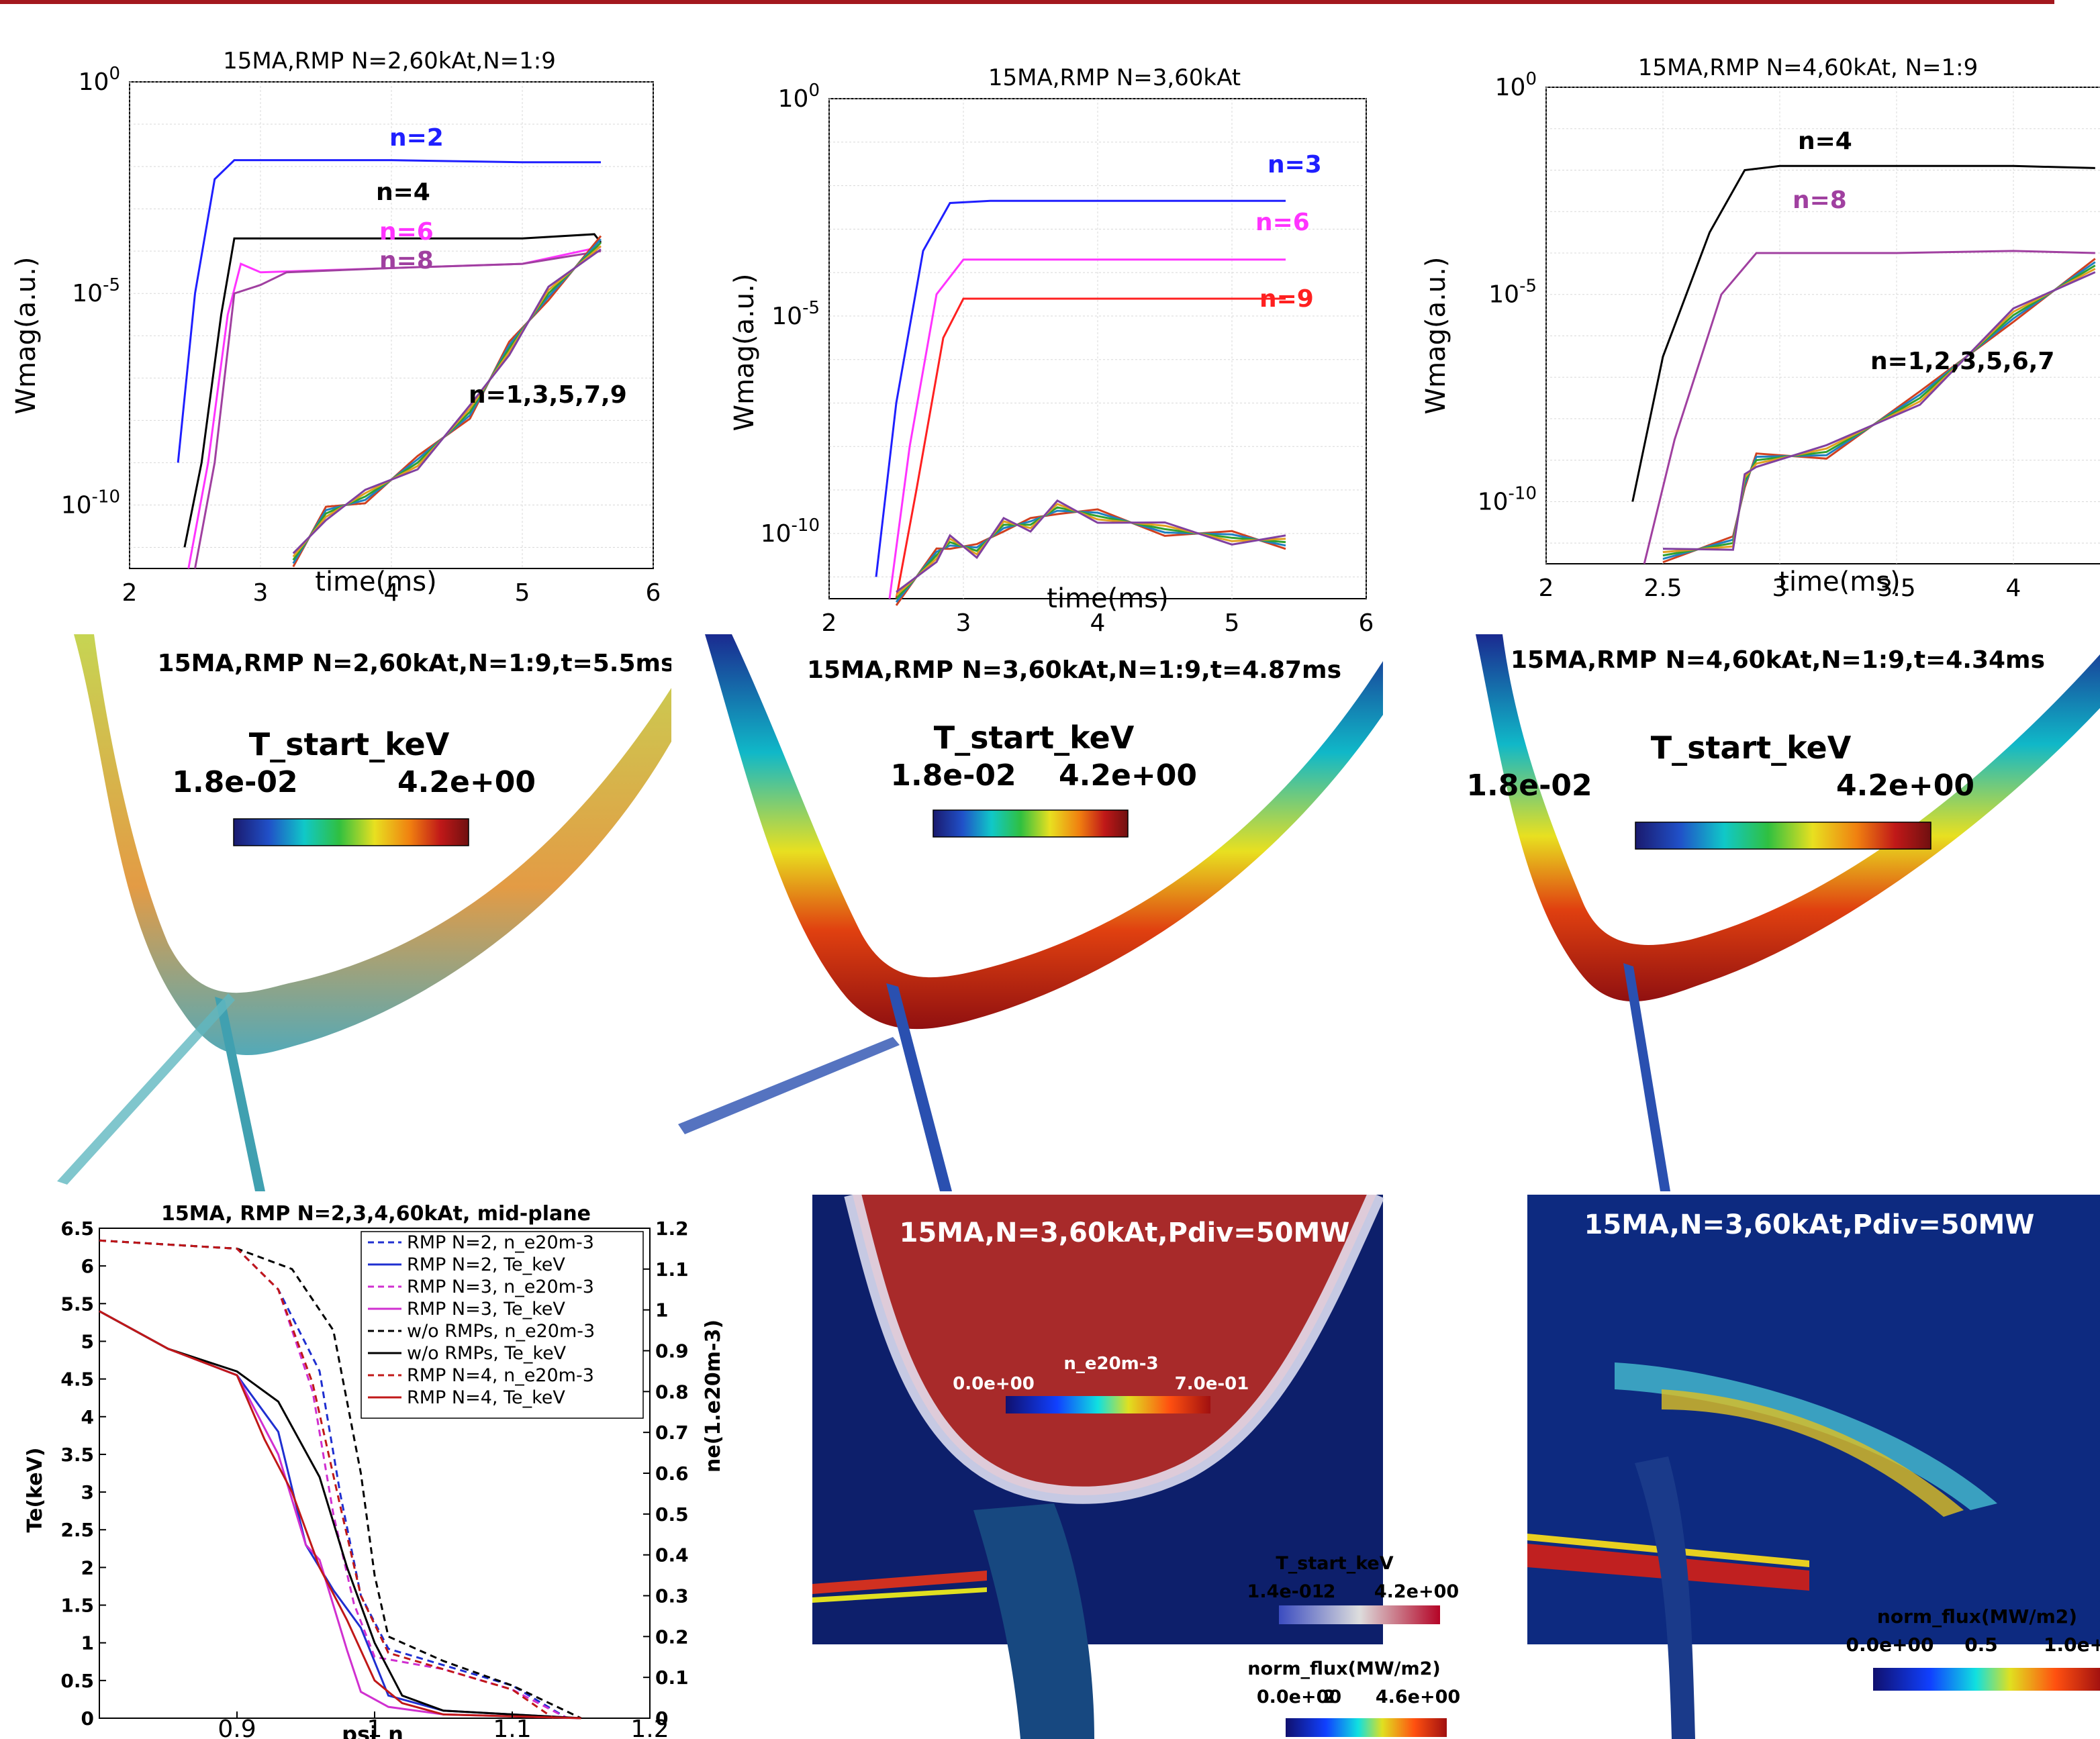 The image size is (2100, 1739). I want to click on y-left-tick-label: 5.5, so click(77, 1304).